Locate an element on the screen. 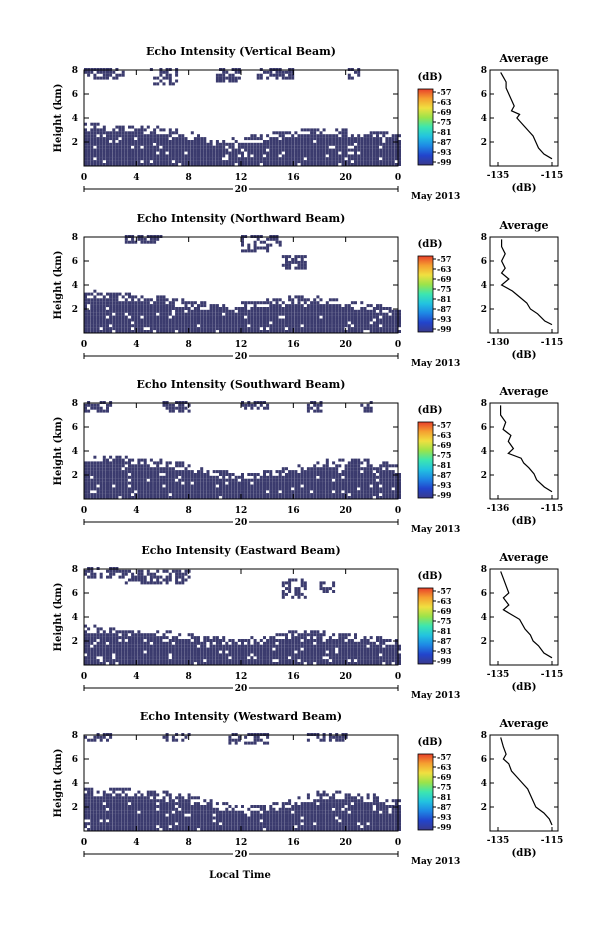 This screenshot has height=929, width=610. colorbar-tick-label: -69 is located at coordinates (444, 445).